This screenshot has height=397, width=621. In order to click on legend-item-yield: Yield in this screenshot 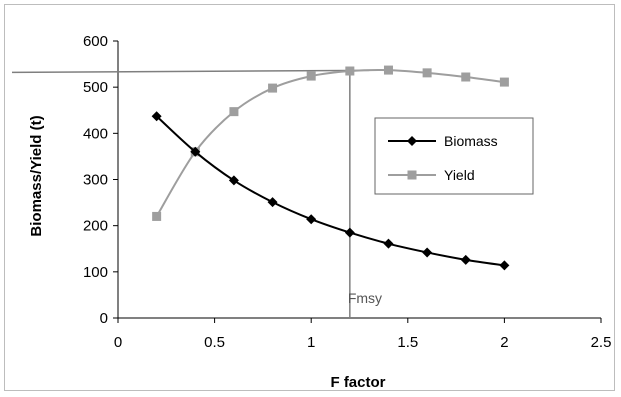, I will do `click(431, 175)`.